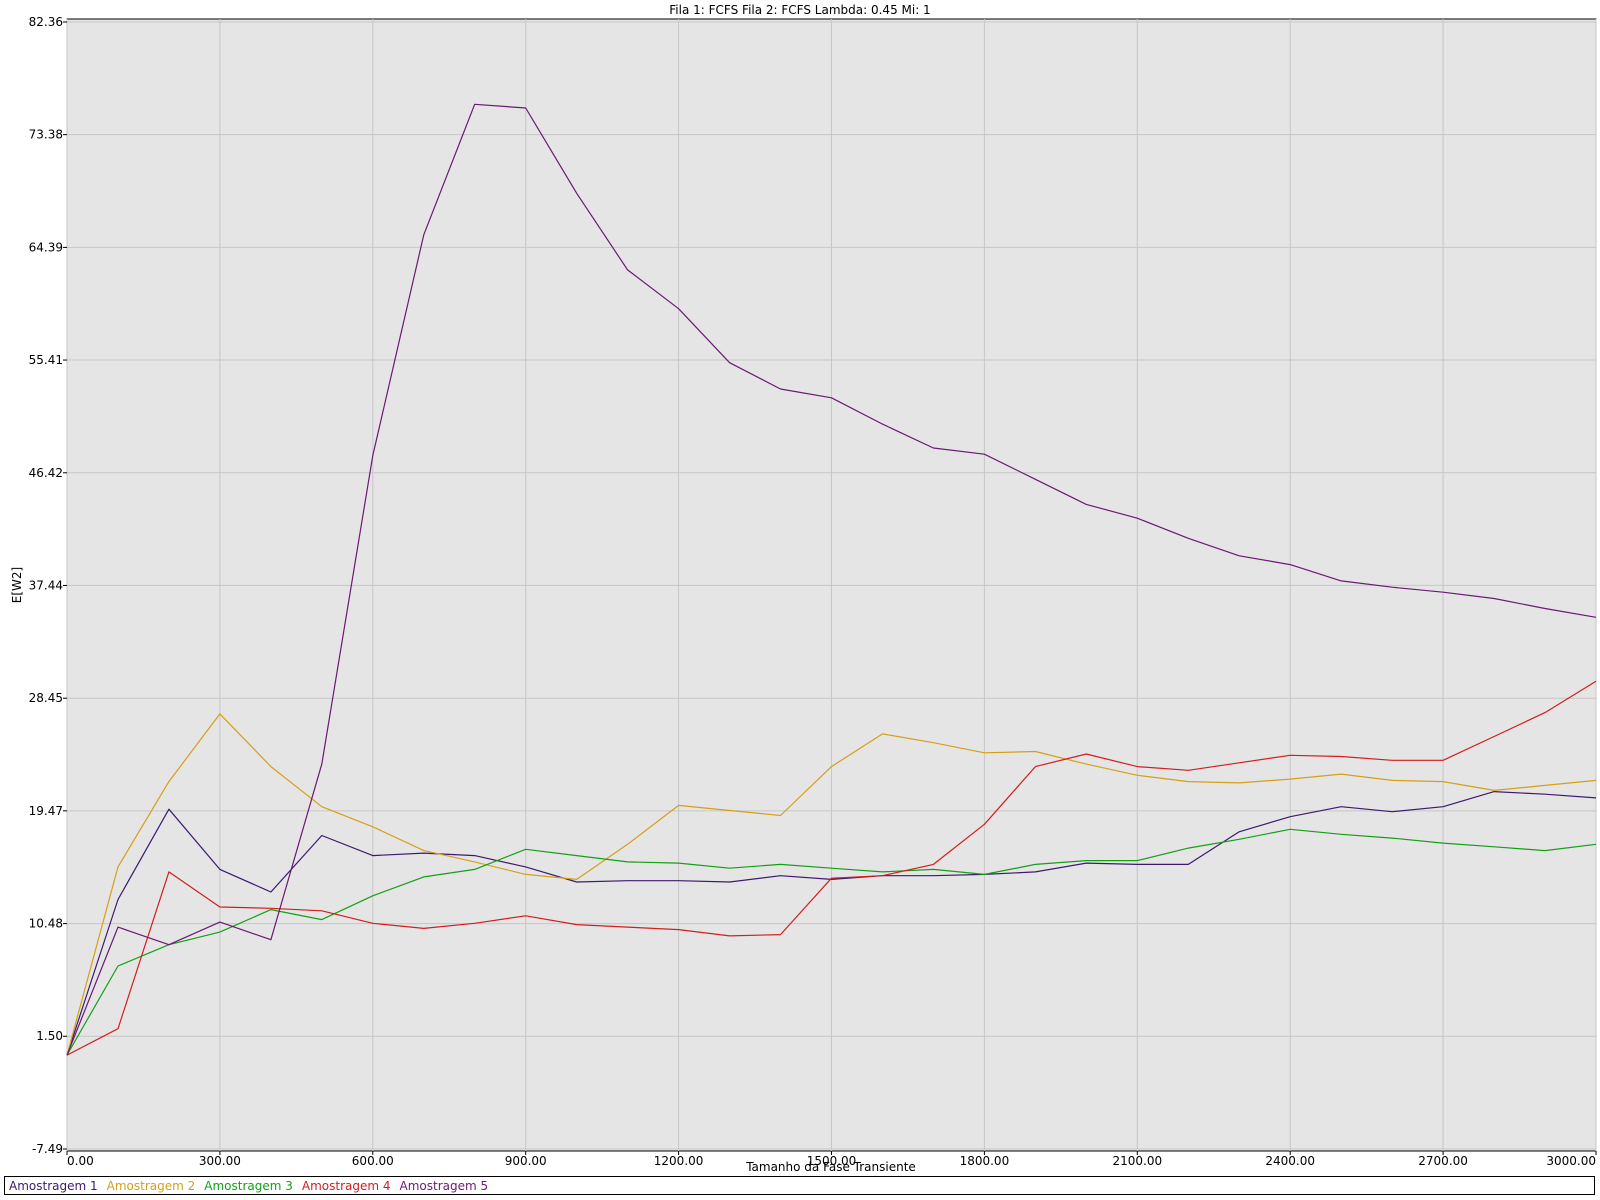 The image size is (1600, 1200). What do you see at coordinates (346, 1185) in the screenshot?
I see `legend-item-4: Amostragem 4` at bounding box center [346, 1185].